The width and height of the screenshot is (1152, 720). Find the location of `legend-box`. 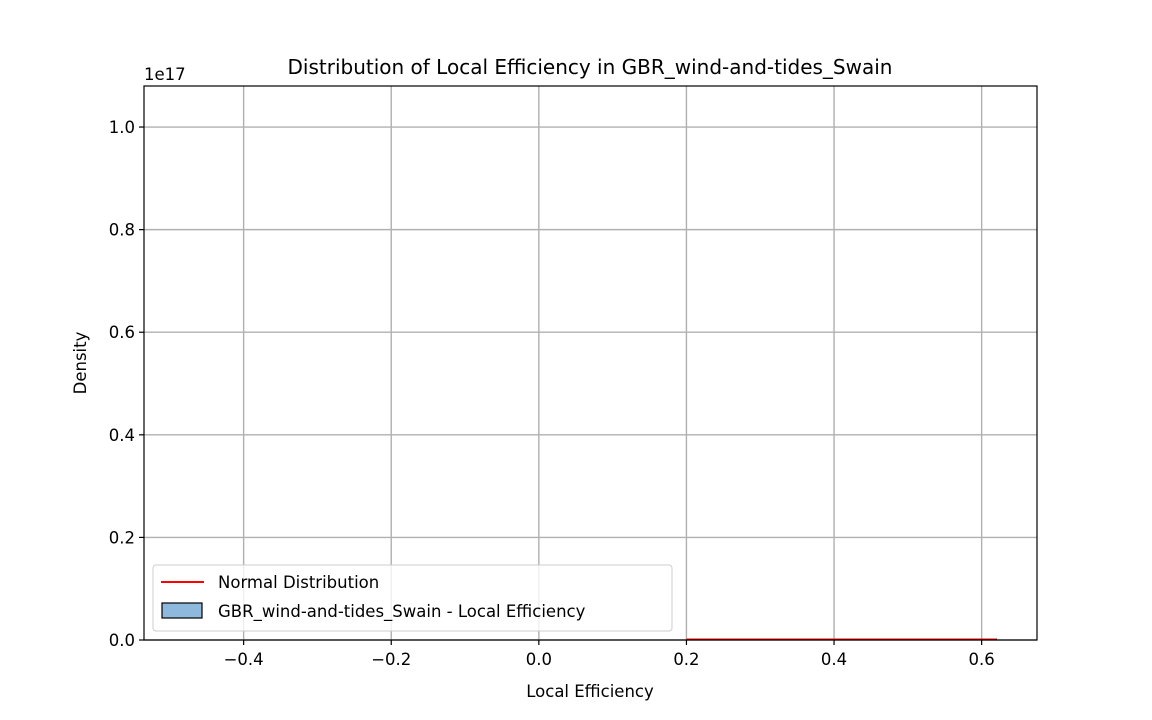

legend-box is located at coordinates (412, 598).